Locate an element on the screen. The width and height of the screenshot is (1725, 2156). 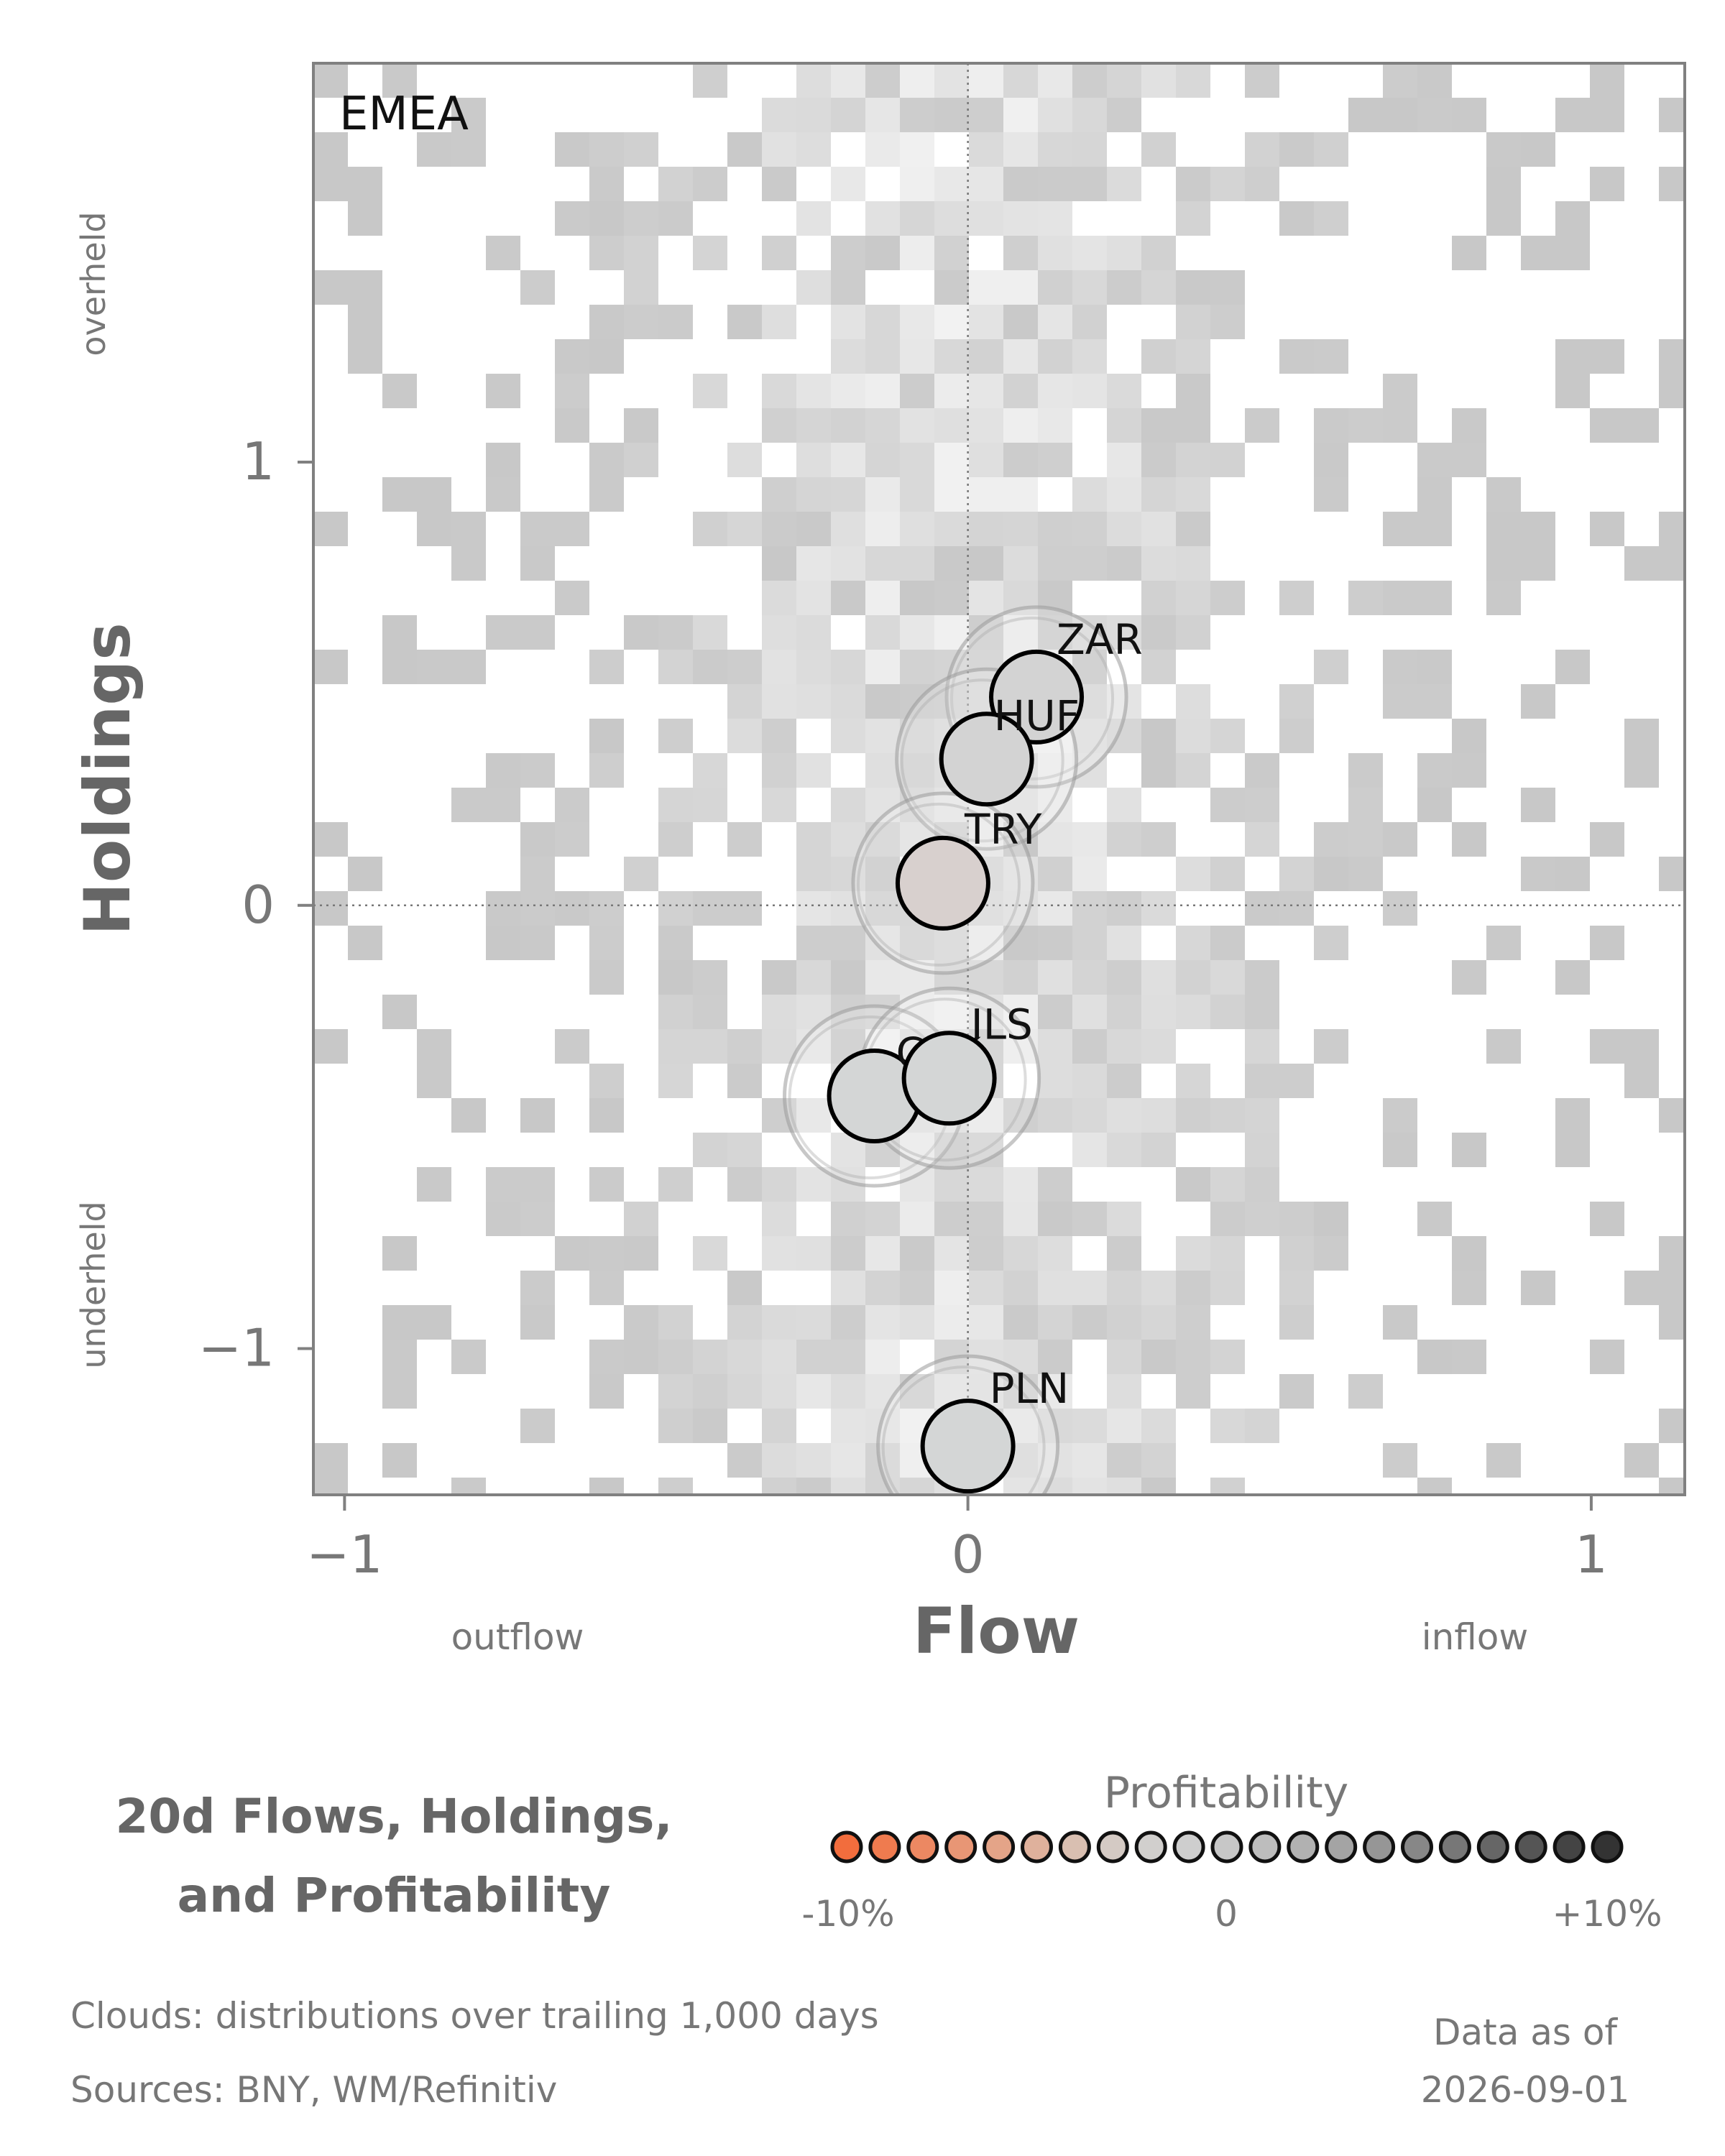
data-point-try is located at coordinates (942, 883).